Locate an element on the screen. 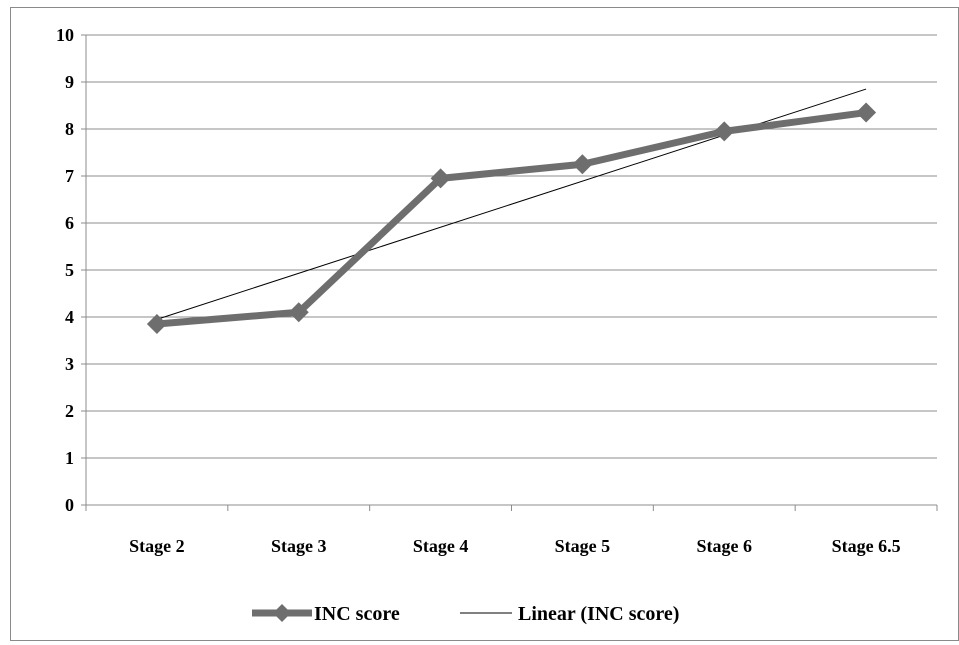  y-tick-label: 5 is located at coordinates (69, 270).